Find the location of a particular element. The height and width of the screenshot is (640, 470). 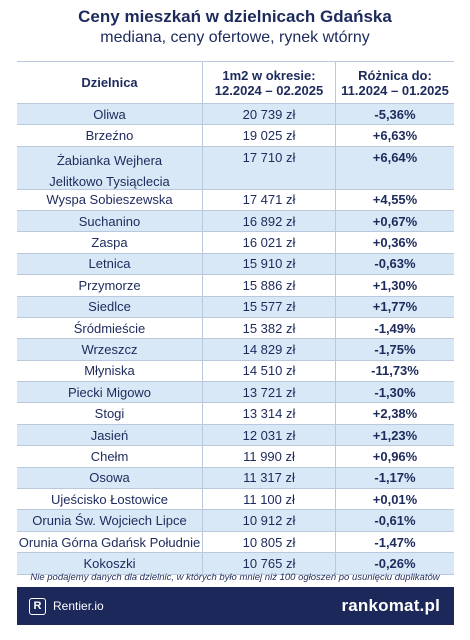

district-cell: Zaspa is located at coordinates (110, 242).